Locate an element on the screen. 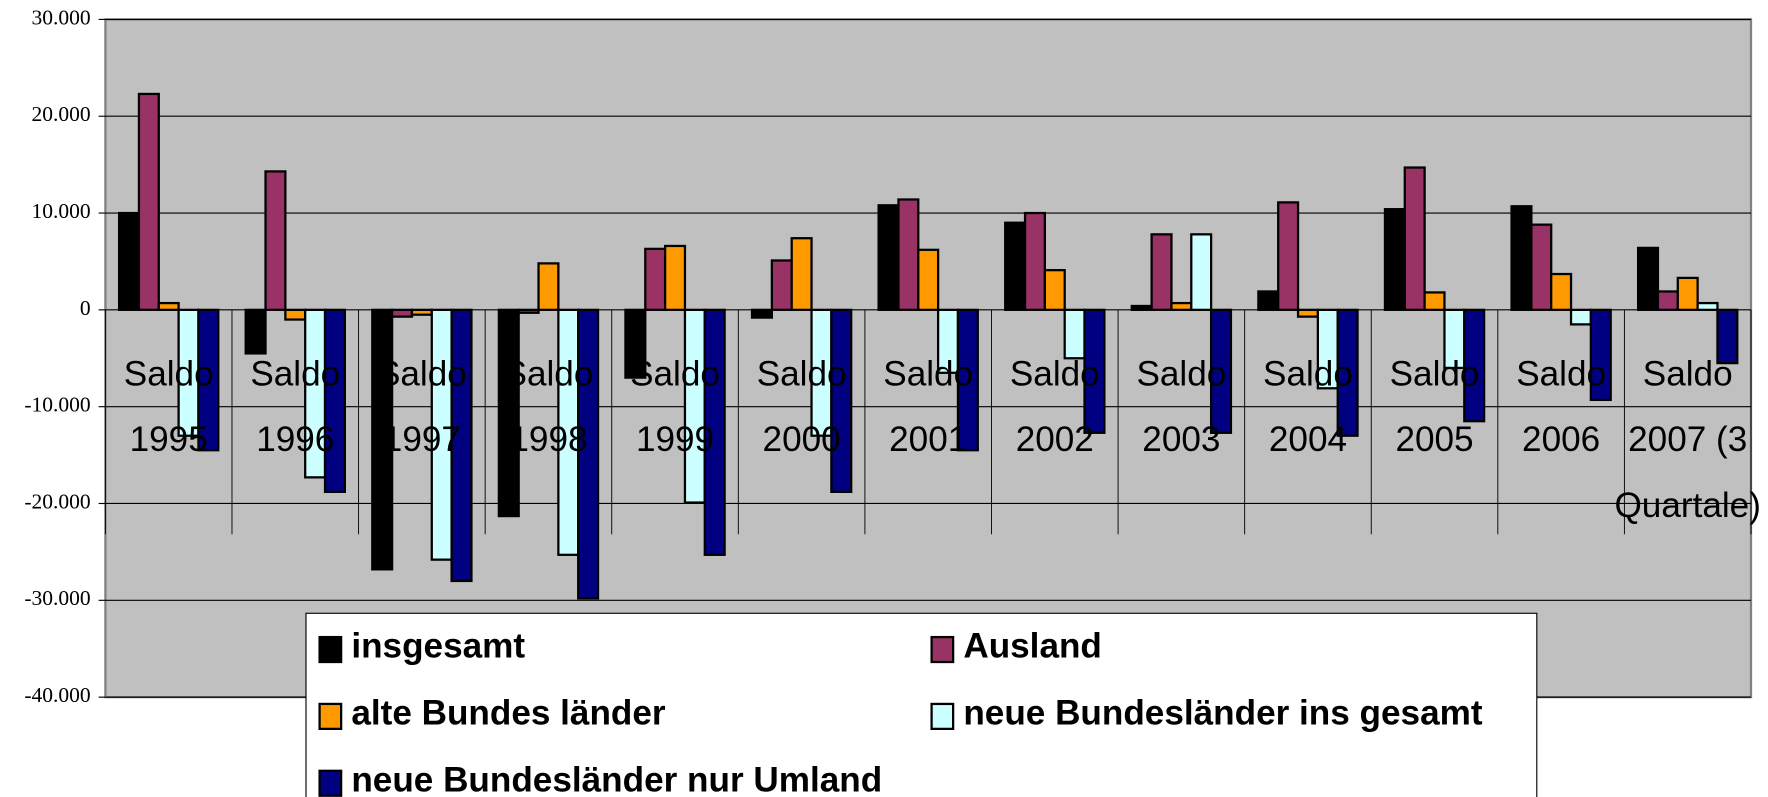 The width and height of the screenshot is (1768, 797). x-tick-label: Saldo 1996 is located at coordinates (295, 406).